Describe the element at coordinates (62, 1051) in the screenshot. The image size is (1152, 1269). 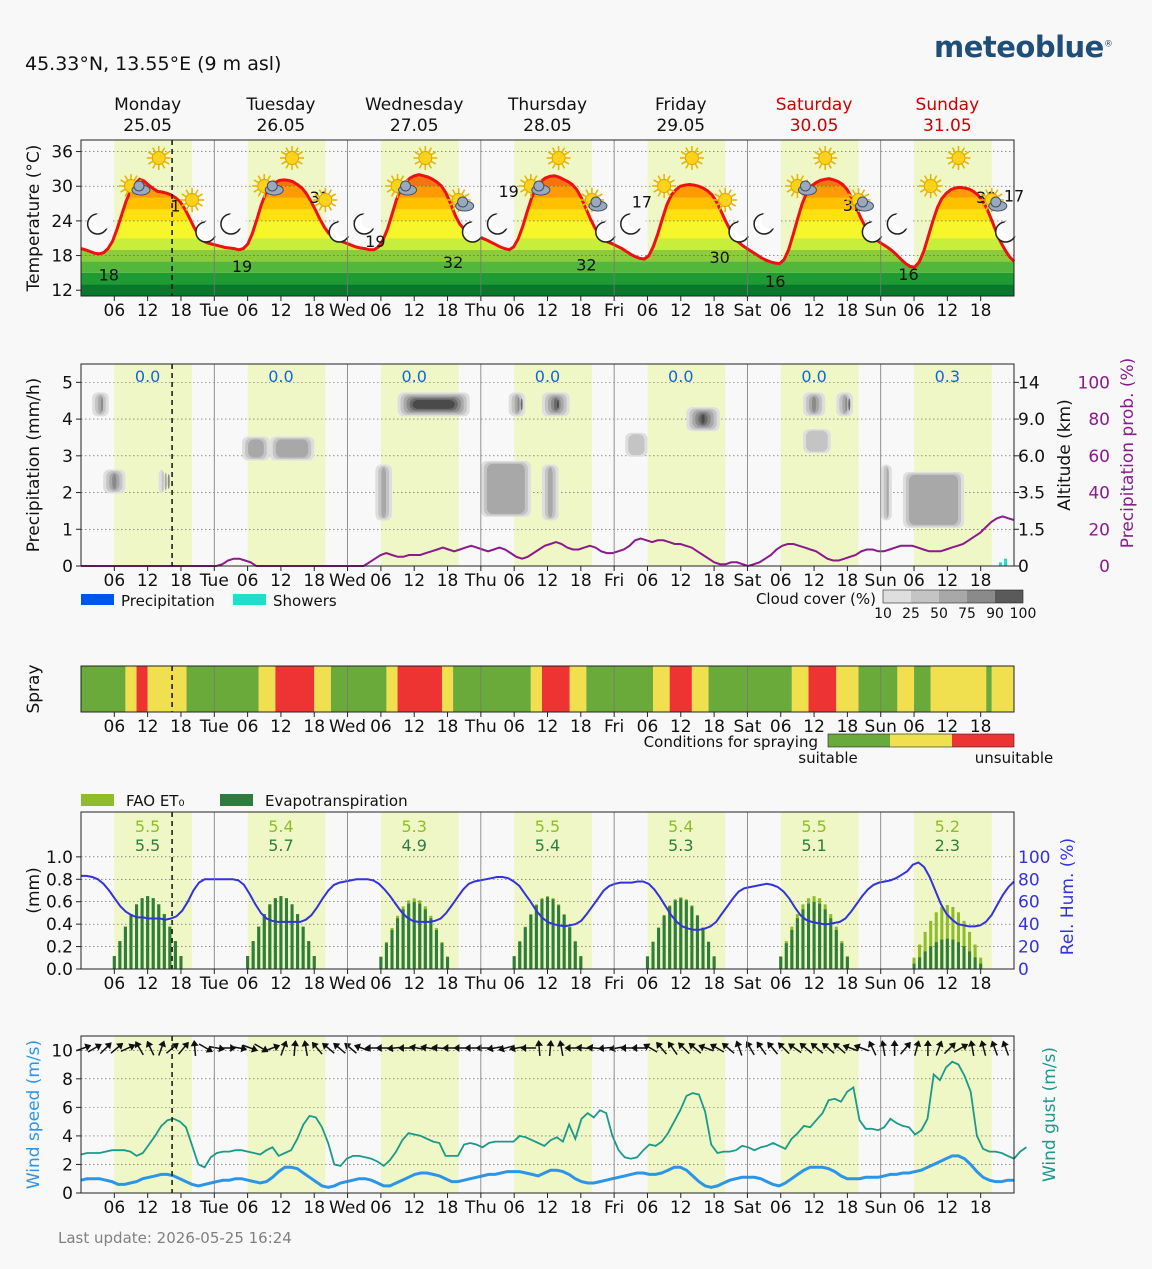
I see `y-tick-label: 10` at that location.